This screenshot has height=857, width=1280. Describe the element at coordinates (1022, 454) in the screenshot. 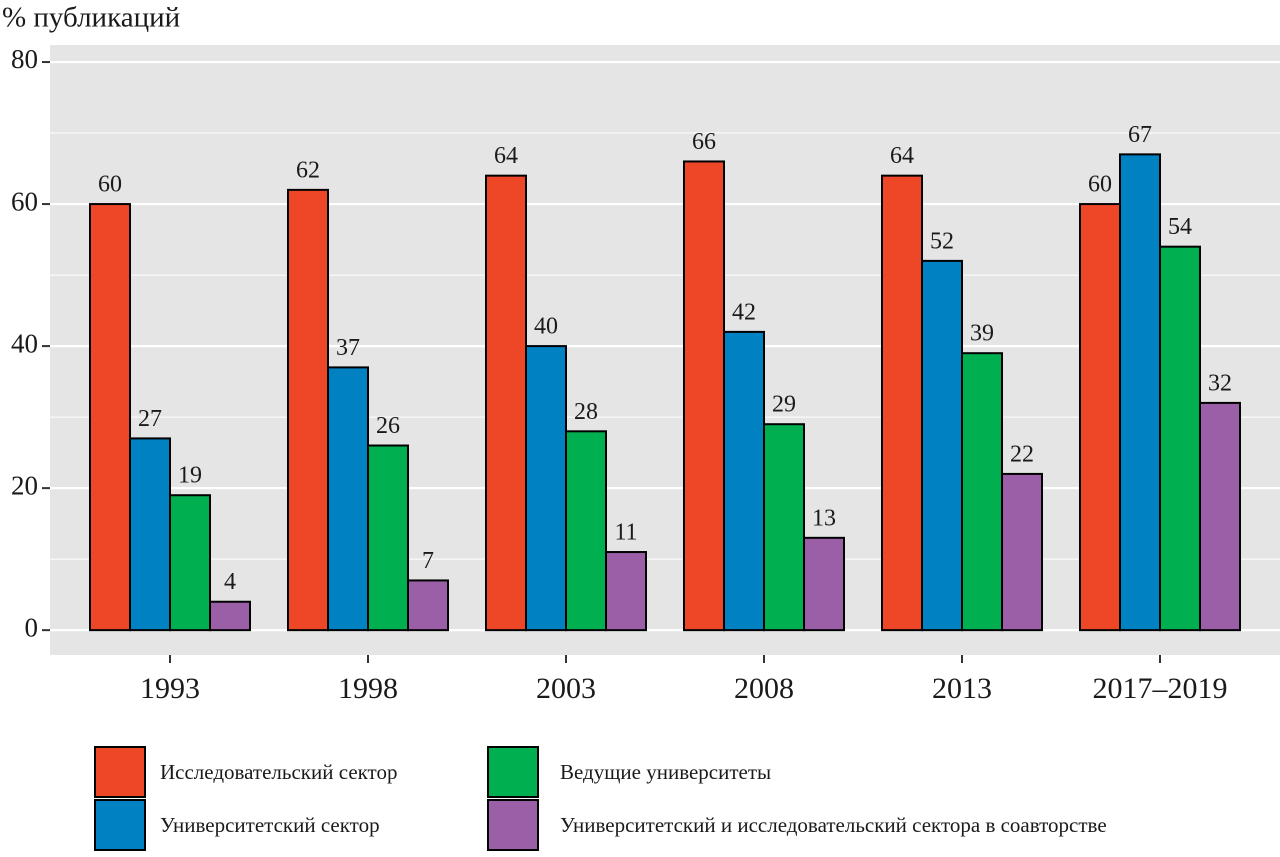

I see `value-label: 22` at that location.